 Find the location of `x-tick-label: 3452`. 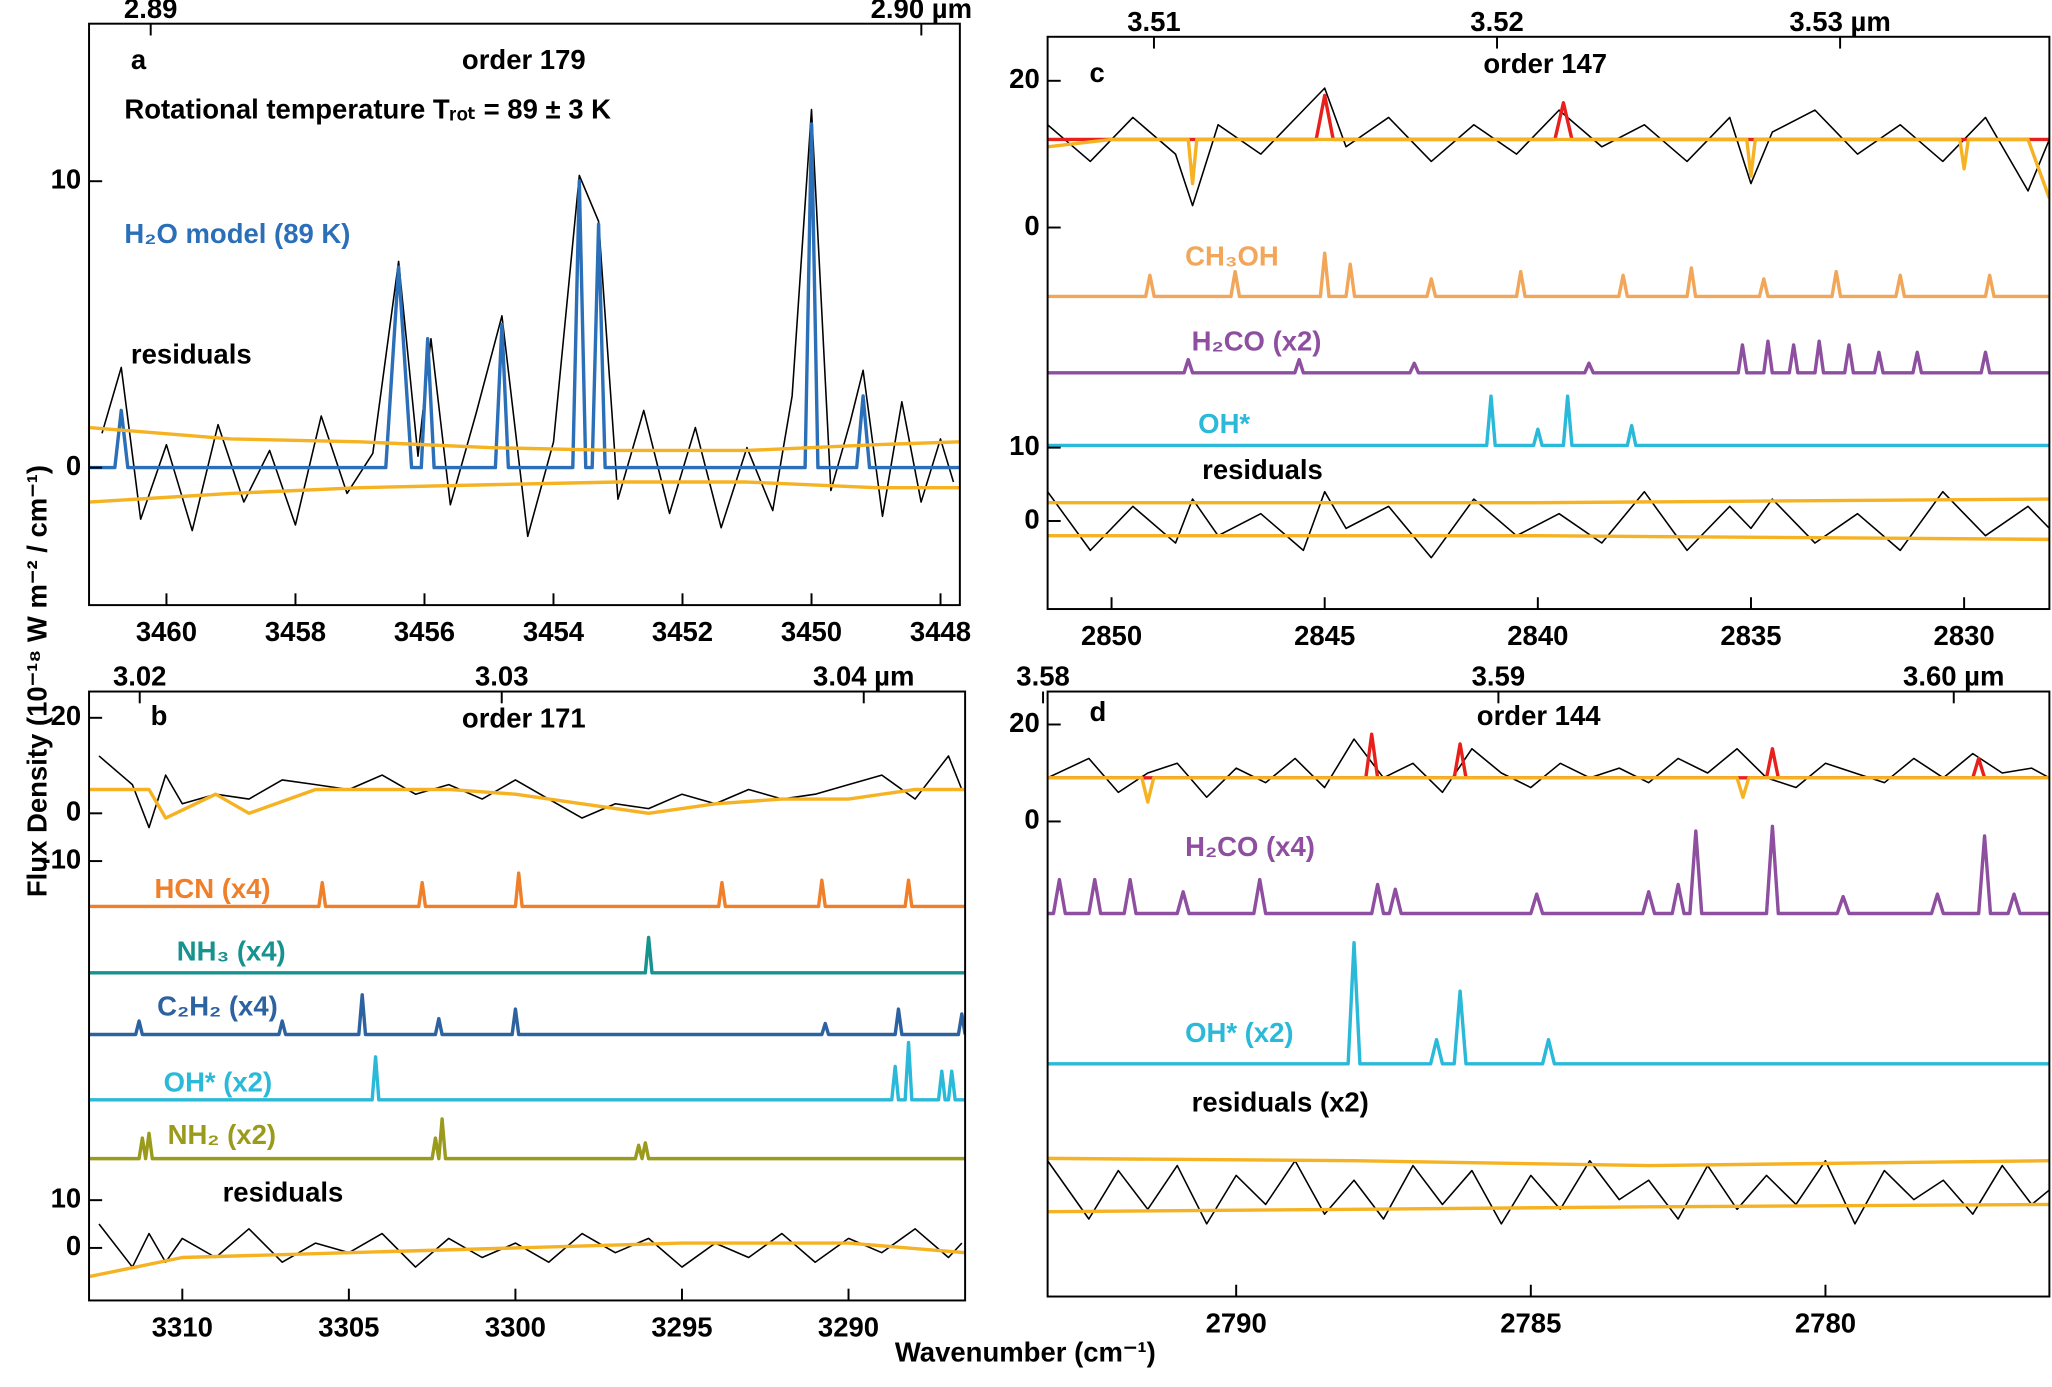

x-tick-label: 3452 is located at coordinates (682, 631).